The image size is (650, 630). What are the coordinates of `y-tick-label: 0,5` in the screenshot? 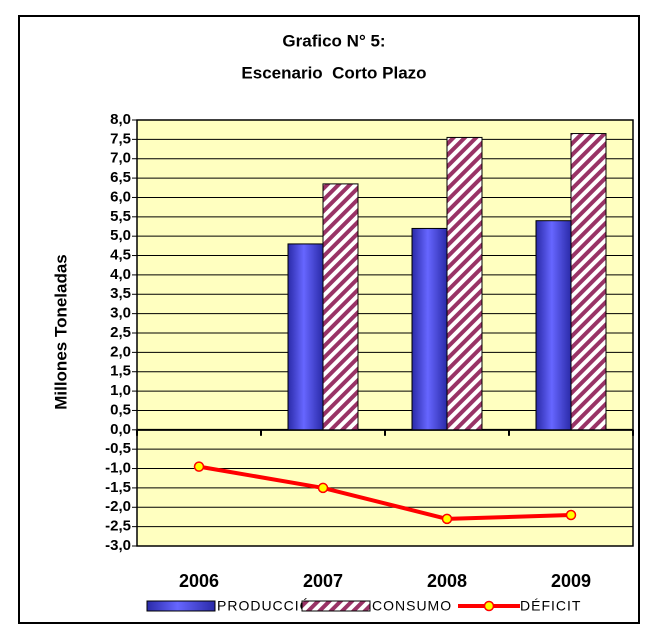 It's located at (120, 409).